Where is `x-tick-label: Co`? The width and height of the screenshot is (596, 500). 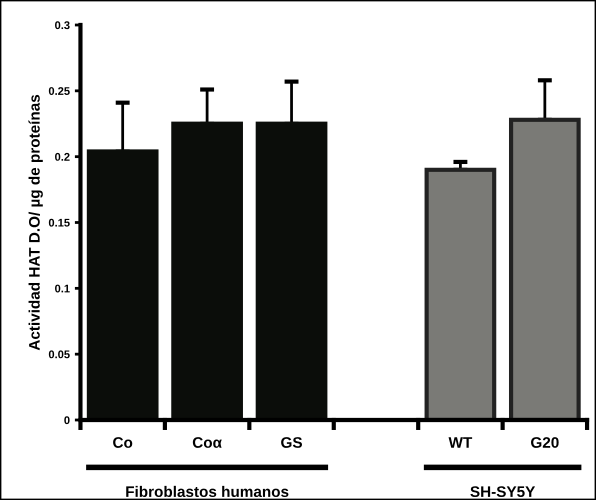 x-tick-label: Co is located at coordinates (122, 442).